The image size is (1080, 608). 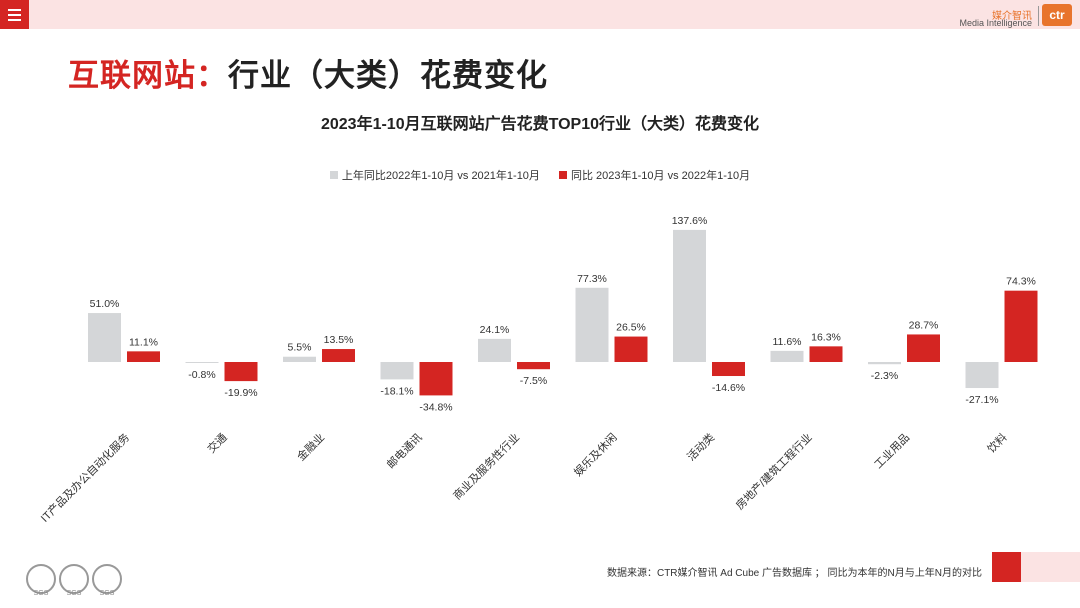 I want to click on data-label: -34.8%, so click(x=435, y=407).